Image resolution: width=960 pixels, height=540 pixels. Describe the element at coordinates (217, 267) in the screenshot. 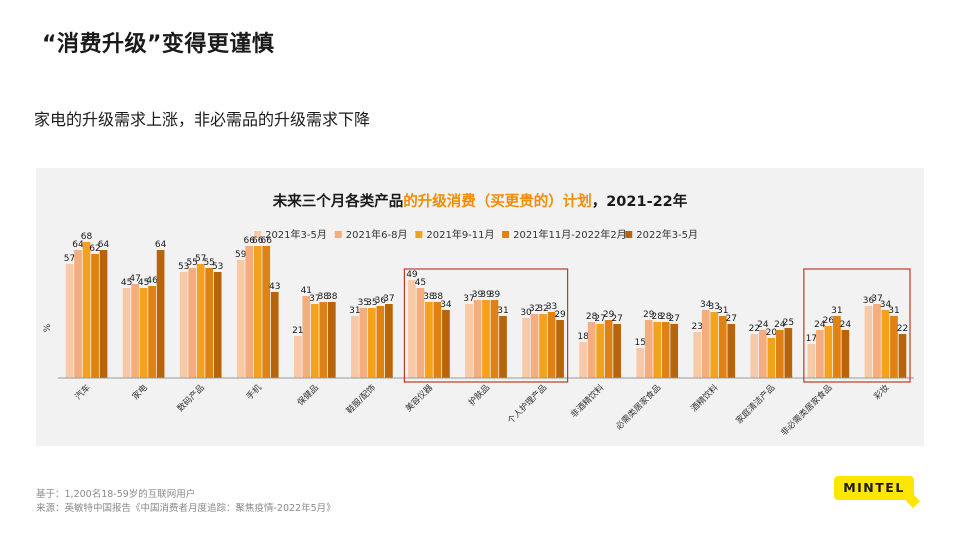

I see `data-label-2-4: 53` at that location.